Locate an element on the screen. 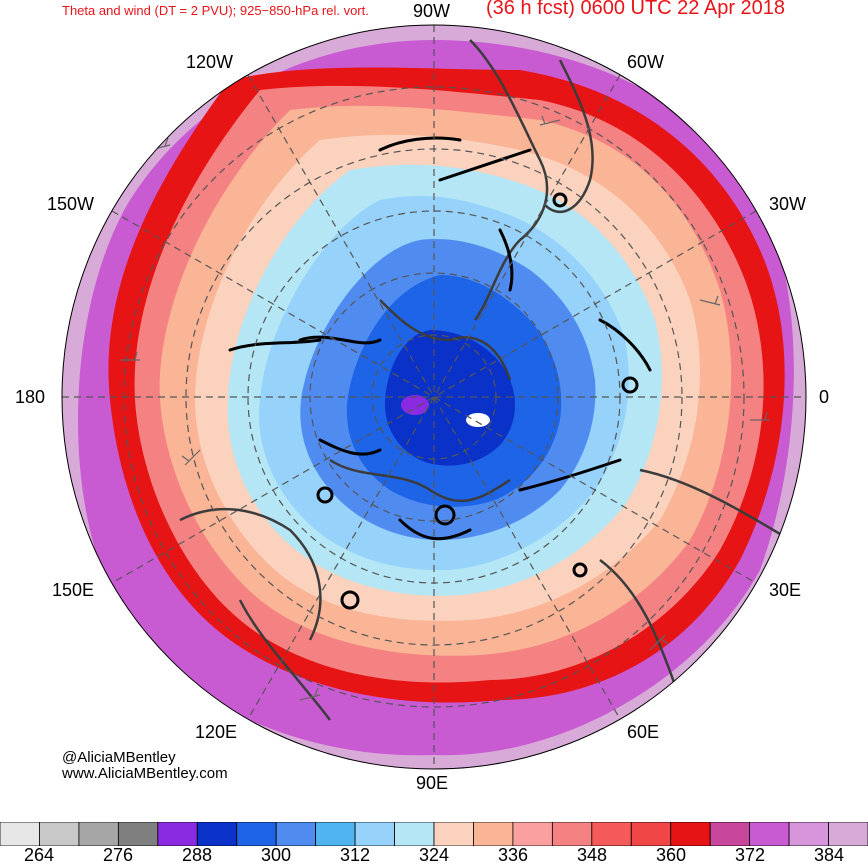 The image size is (868, 866). colorbar-label: 300 is located at coordinates (276, 855).